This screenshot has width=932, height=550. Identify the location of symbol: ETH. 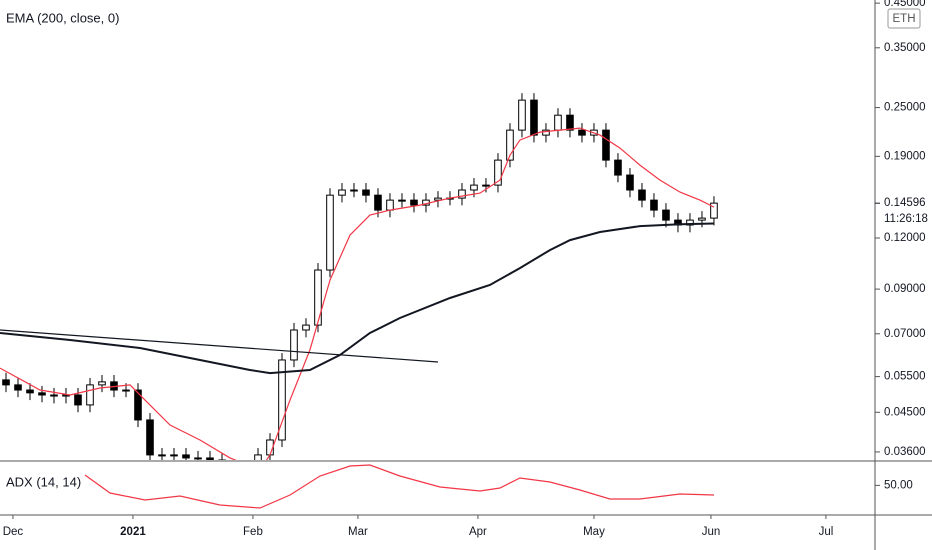
(904, 19).